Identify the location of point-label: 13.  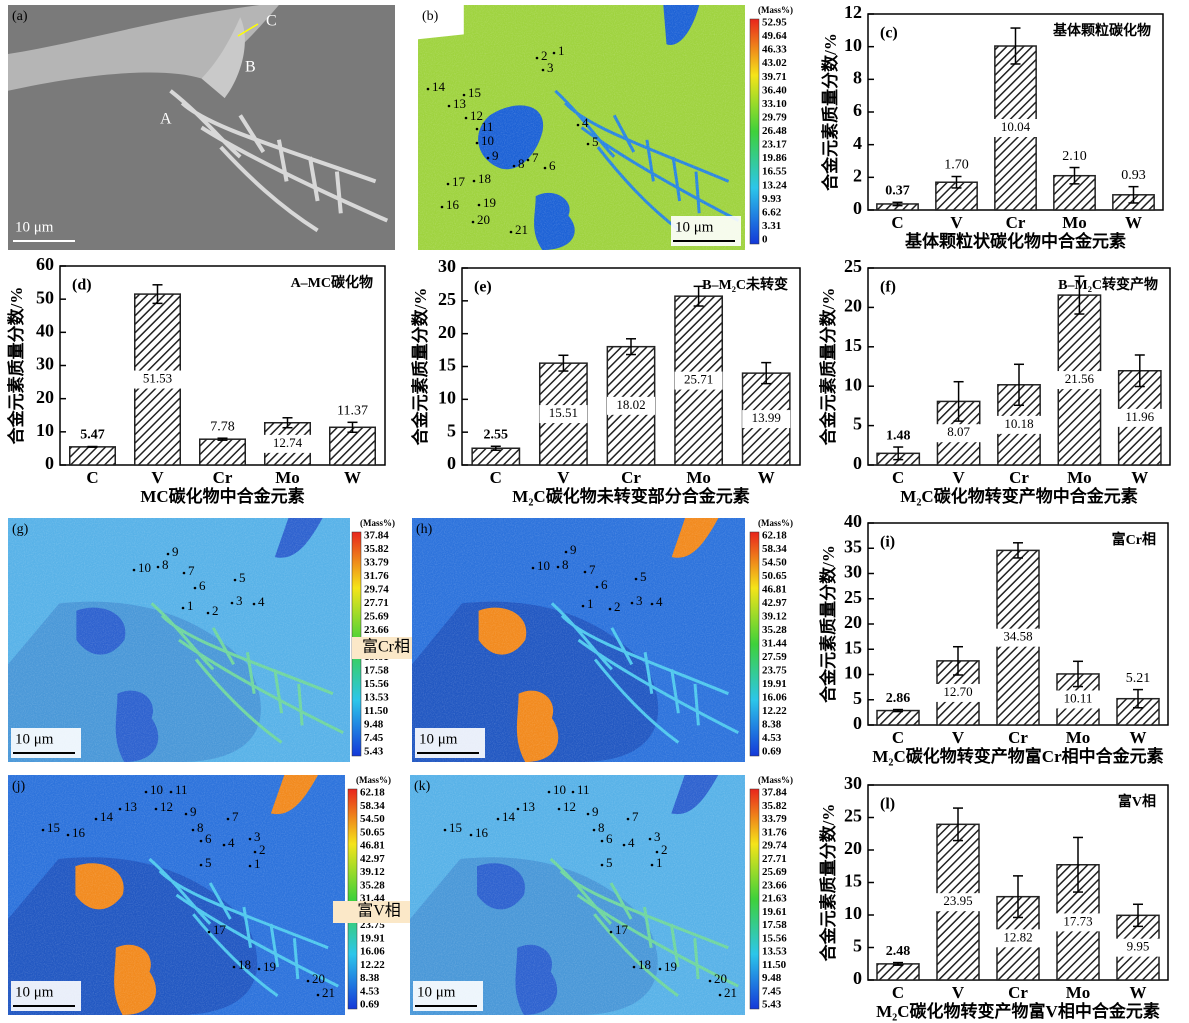
(130, 806).